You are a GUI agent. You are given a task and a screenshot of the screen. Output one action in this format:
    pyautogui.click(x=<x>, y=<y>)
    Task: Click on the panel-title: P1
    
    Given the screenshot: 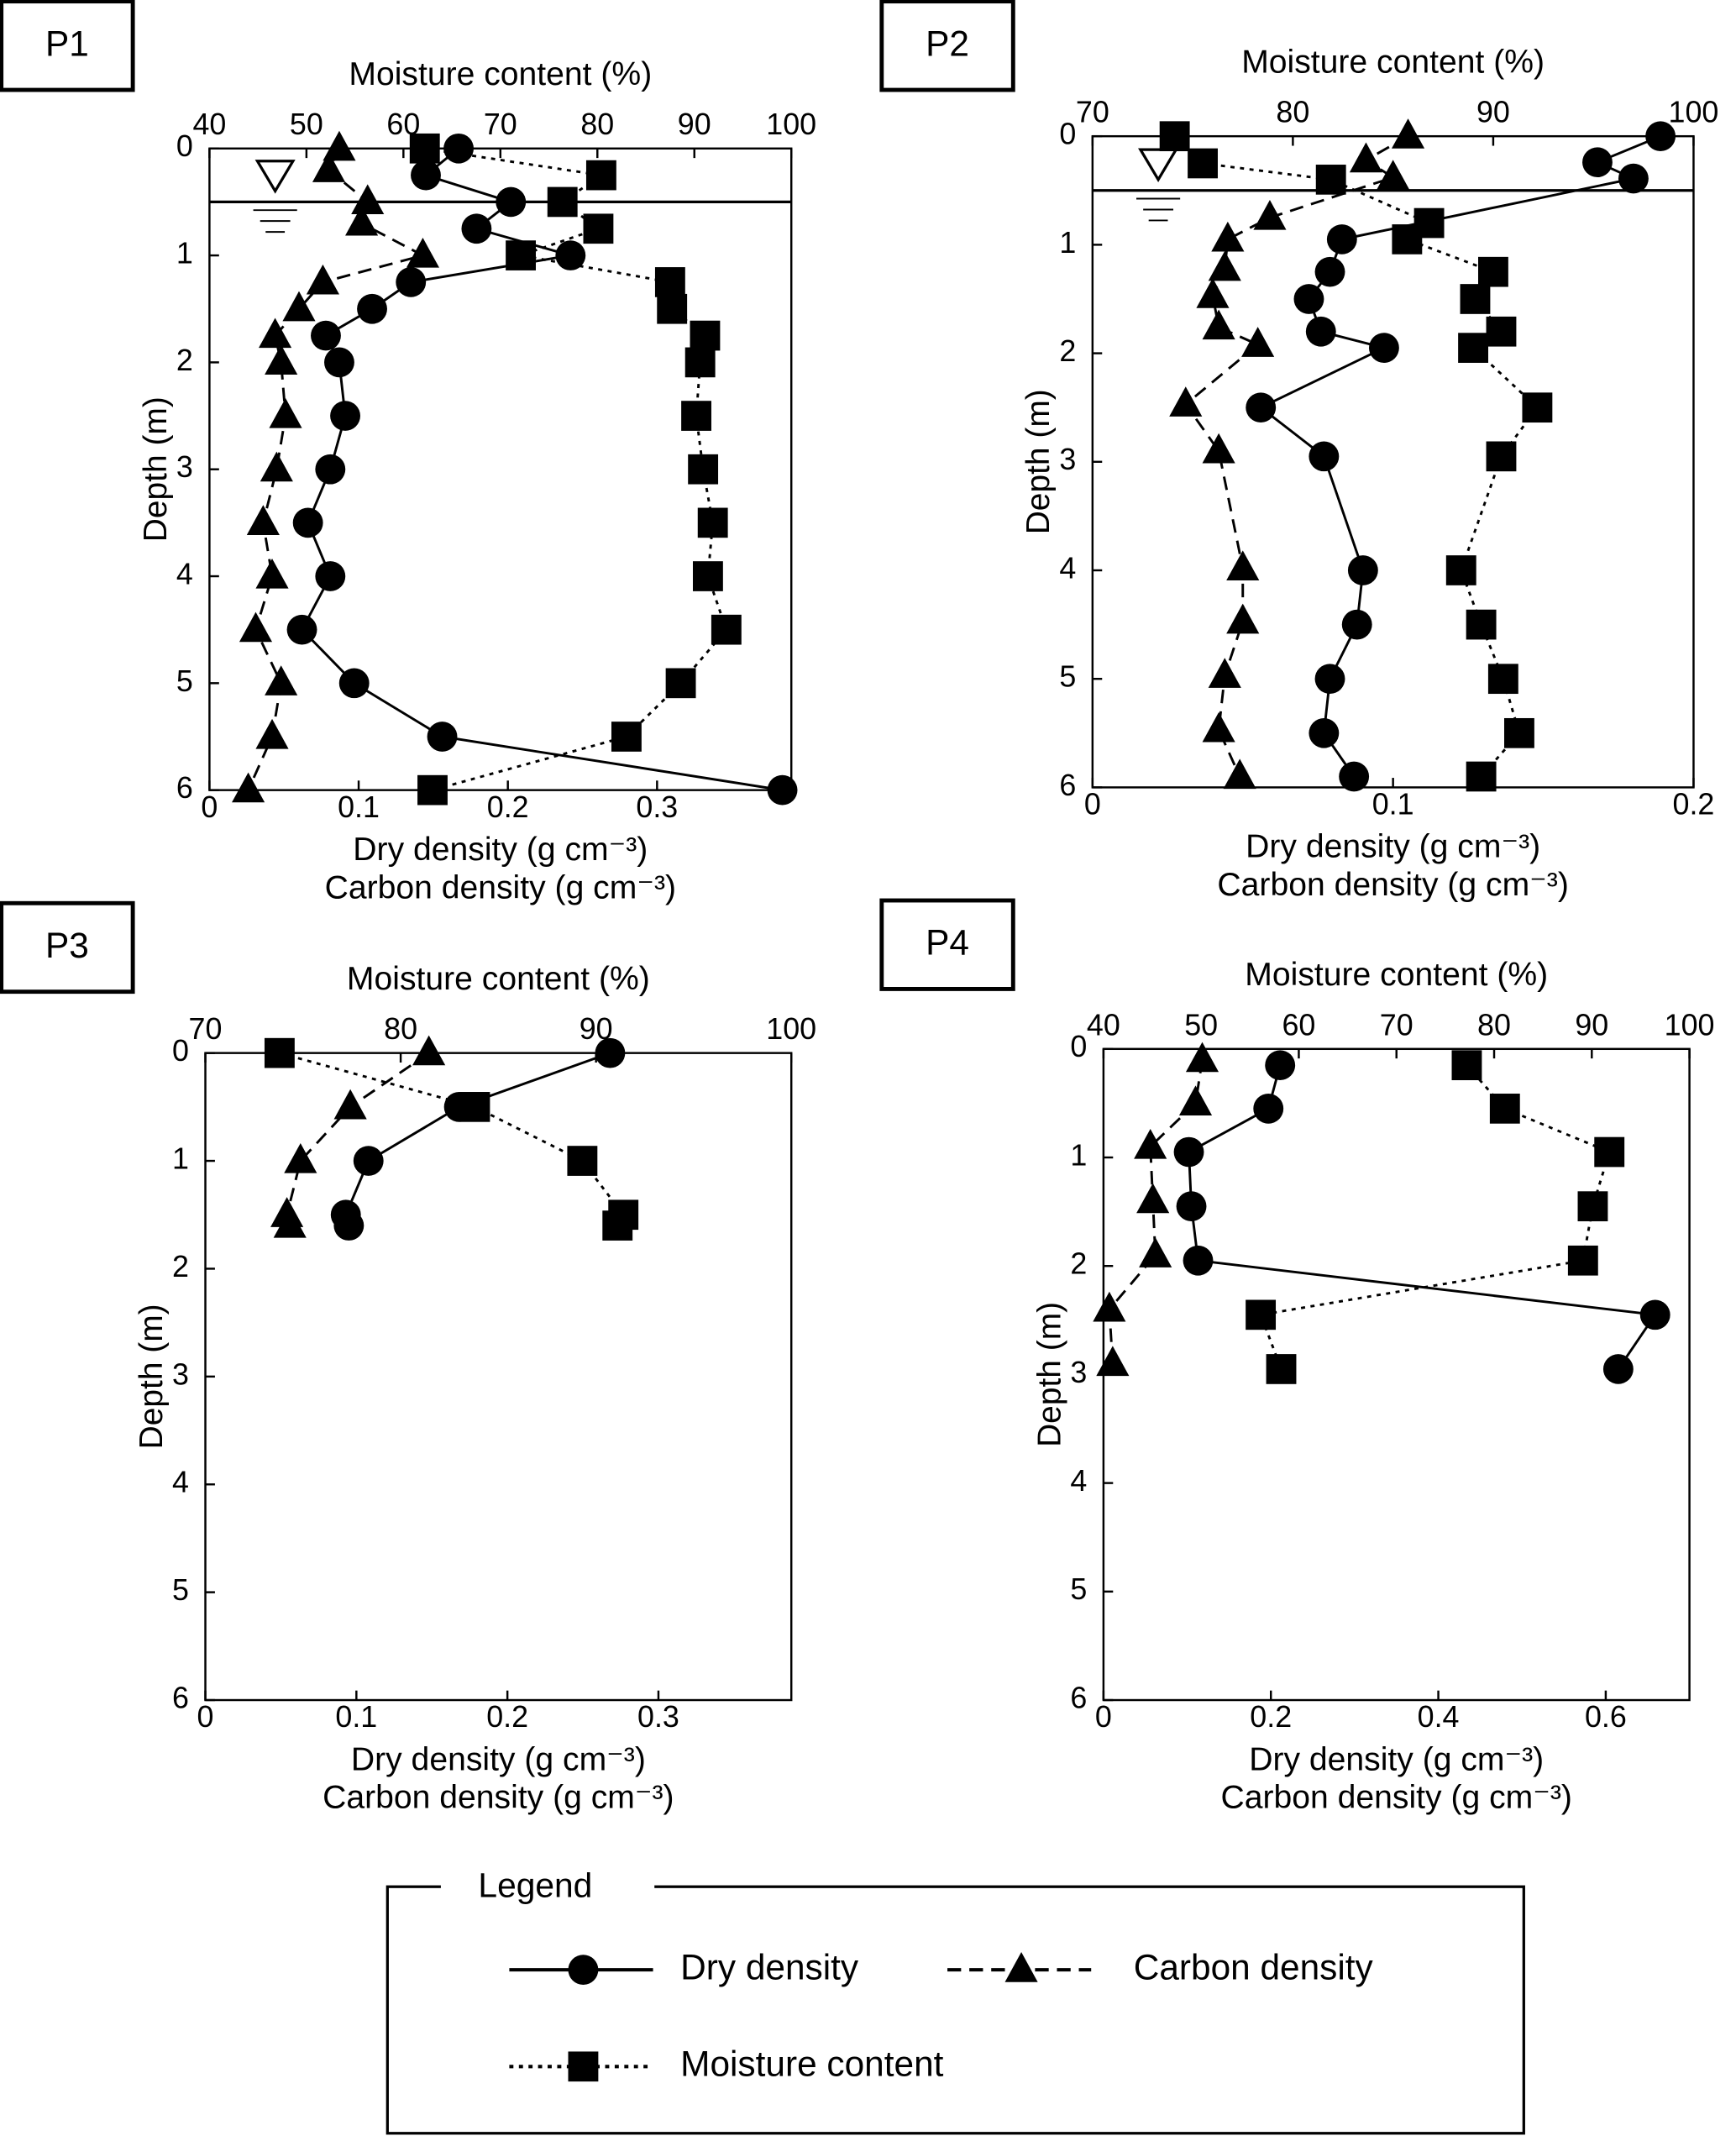 What is the action you would take?
    pyautogui.click(x=67, y=43)
    